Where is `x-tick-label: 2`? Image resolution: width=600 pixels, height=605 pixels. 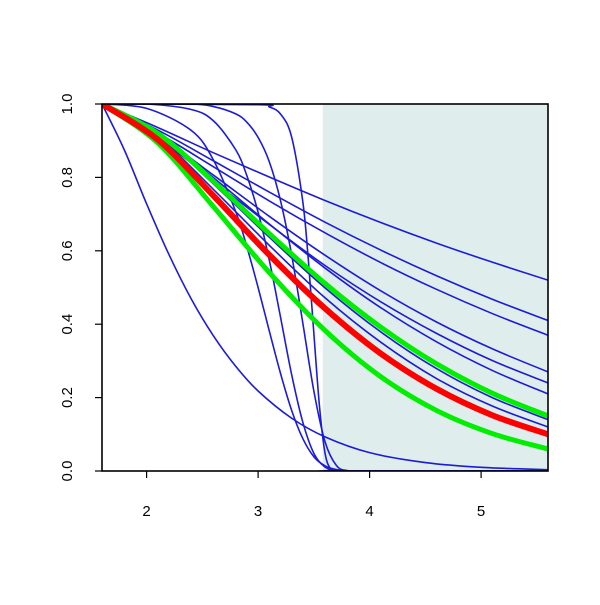
x-tick-label: 2 is located at coordinates (146, 511).